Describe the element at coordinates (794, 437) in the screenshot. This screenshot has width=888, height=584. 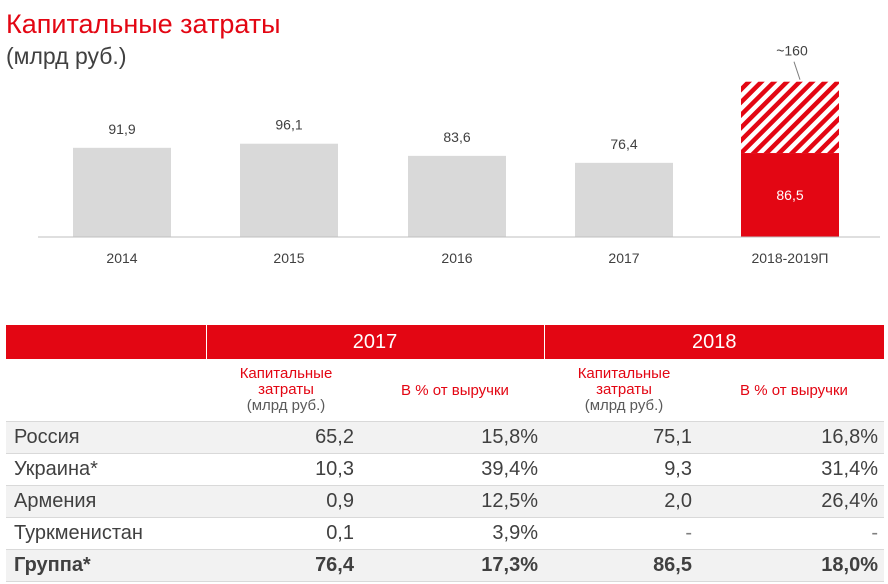
I see `pct-2018-cell: 16,8%` at that location.